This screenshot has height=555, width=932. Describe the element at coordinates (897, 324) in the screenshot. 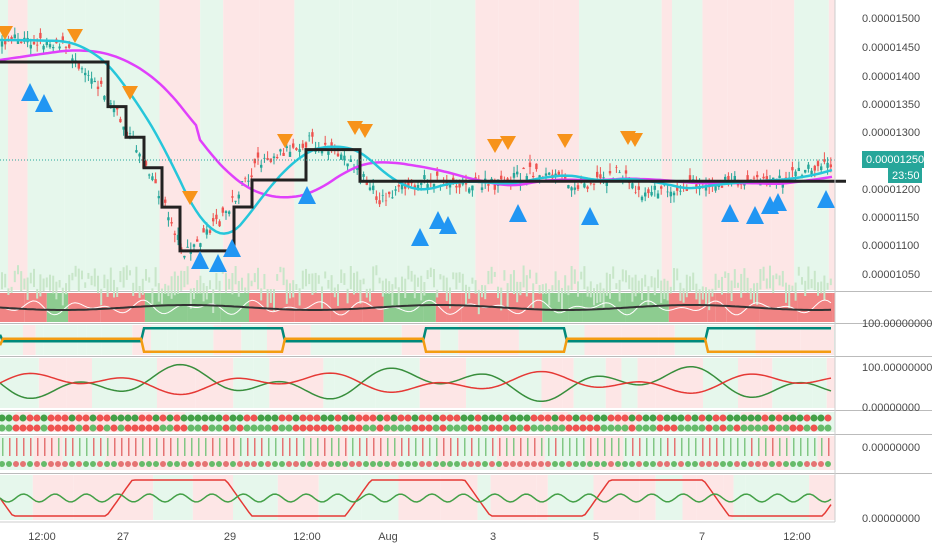

I see `indicator-label: 100.00000000` at that location.